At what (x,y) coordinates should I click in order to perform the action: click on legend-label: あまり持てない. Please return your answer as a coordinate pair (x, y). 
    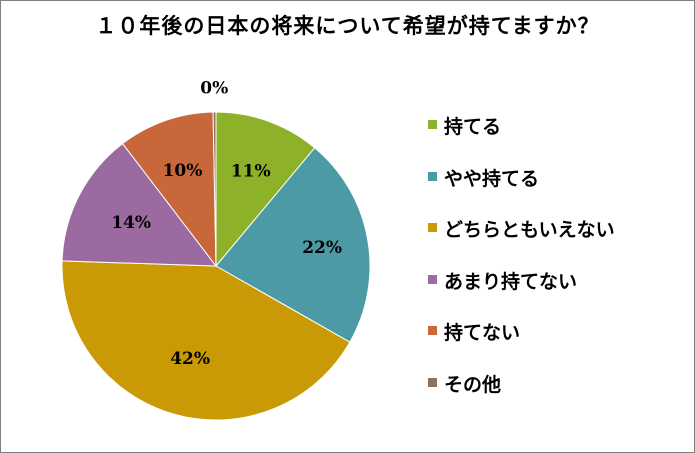
    Looking at the image, I should click on (511, 281).